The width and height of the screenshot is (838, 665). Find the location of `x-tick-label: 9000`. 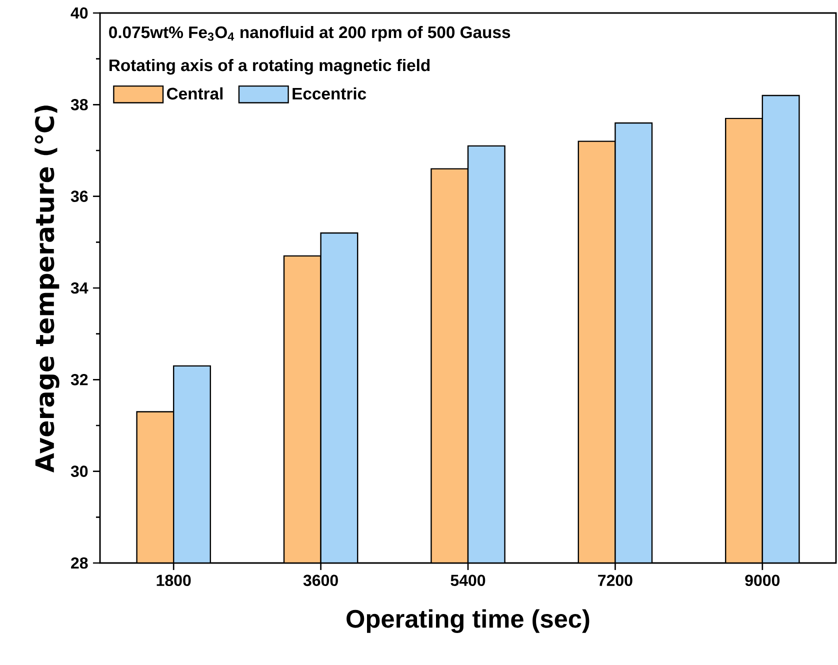

x-tick-label: 9000 is located at coordinates (762, 580).